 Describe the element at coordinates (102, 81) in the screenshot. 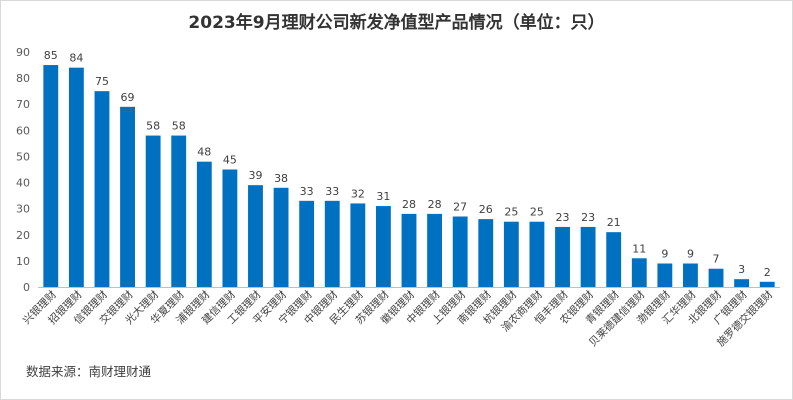

I see `data-label: 75` at that location.